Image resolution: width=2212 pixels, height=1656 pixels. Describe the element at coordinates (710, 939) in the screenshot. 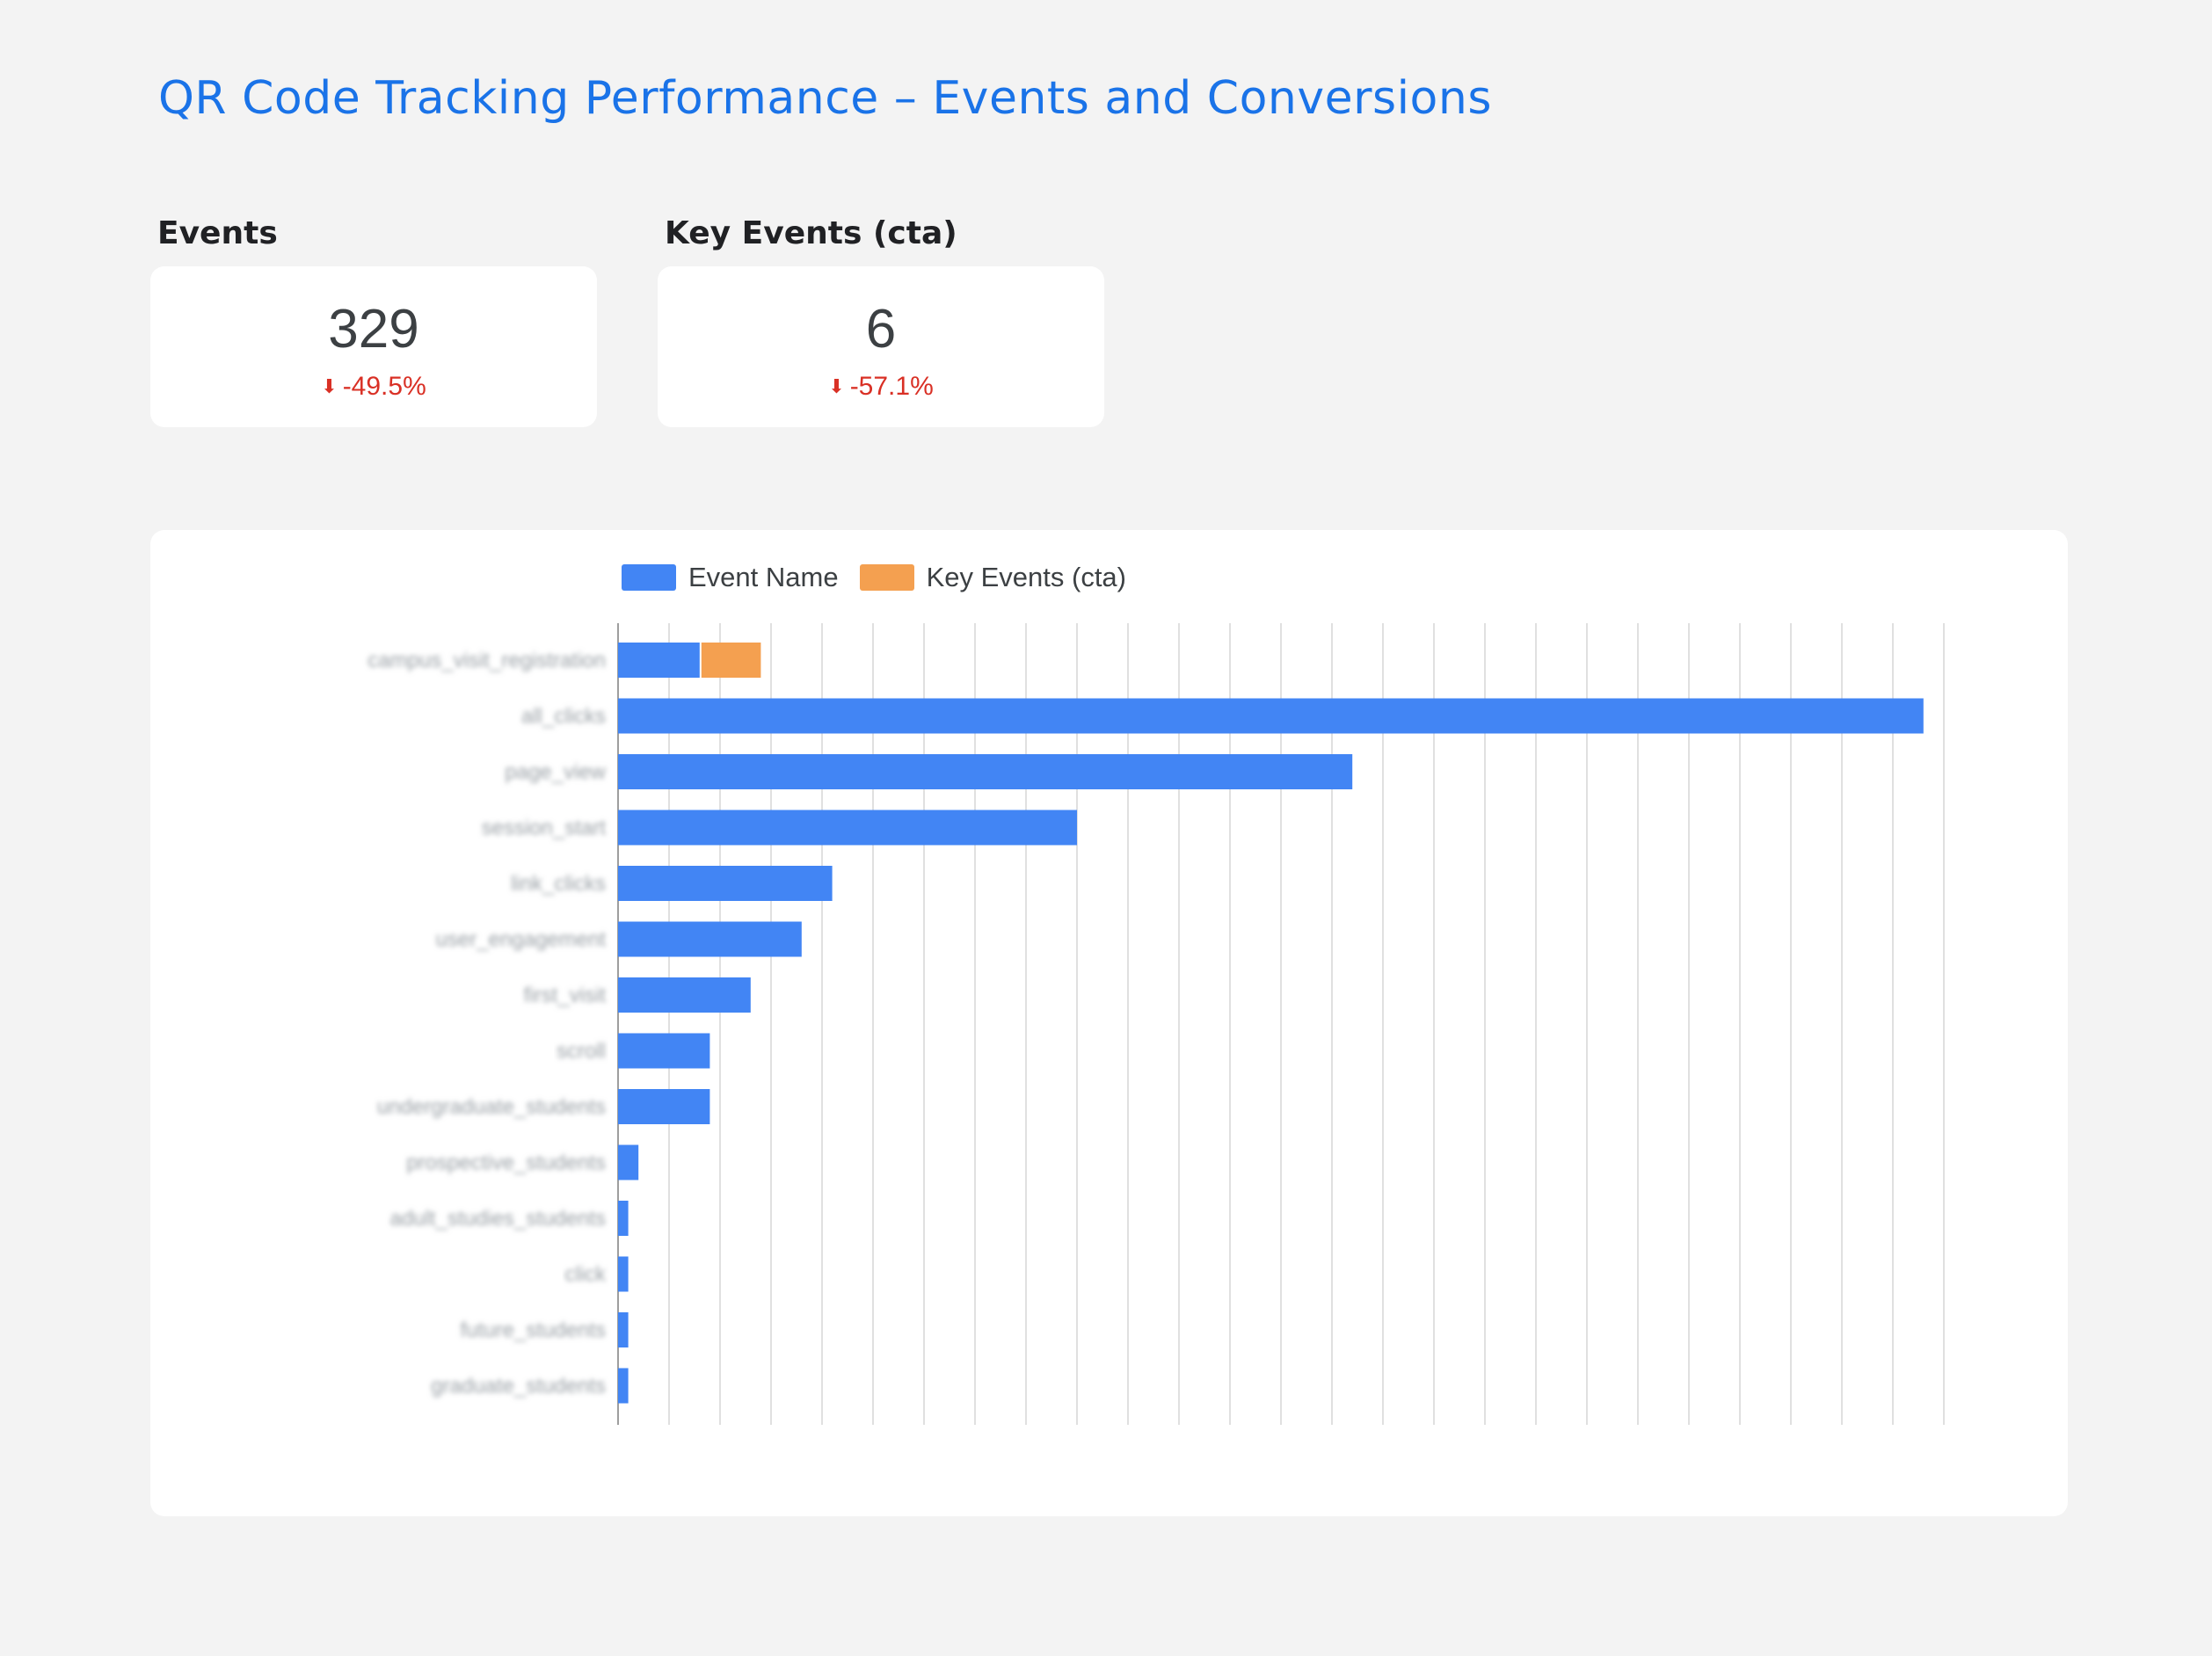

I see `bar-event-name-user_engagement` at that location.